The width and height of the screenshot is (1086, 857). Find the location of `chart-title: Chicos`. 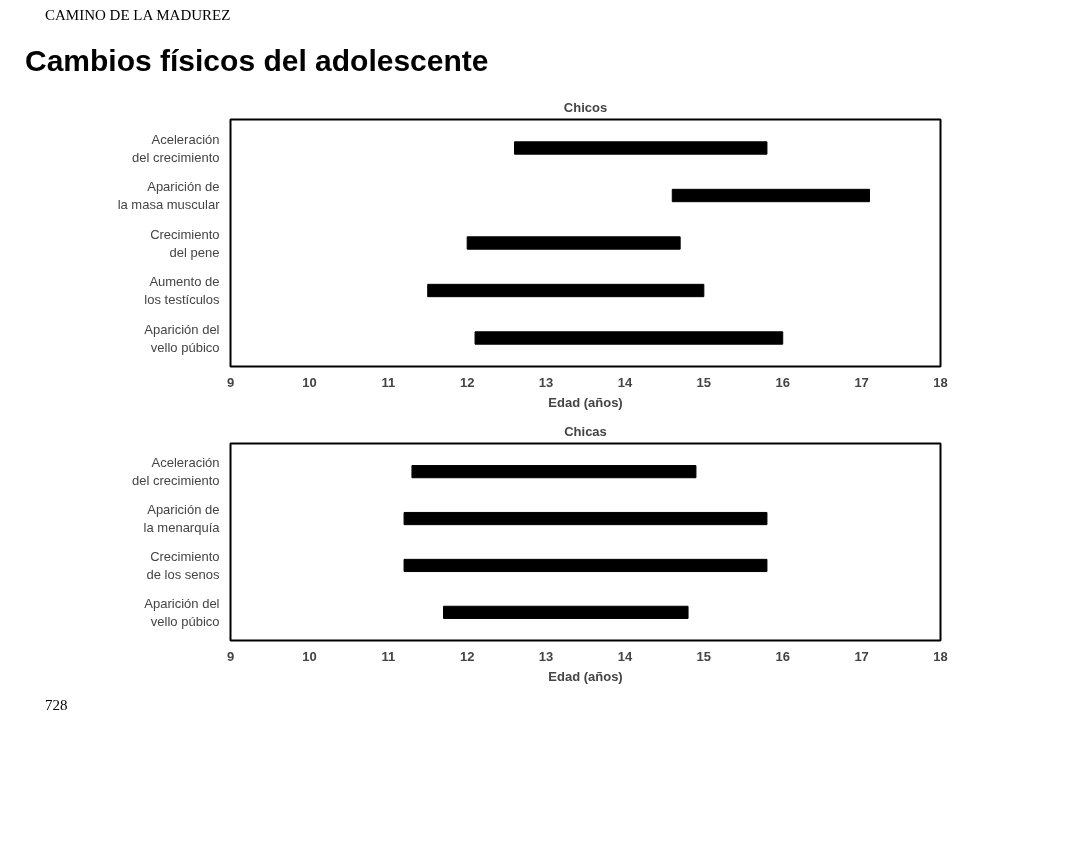

chart-title: Chicos is located at coordinates (585, 107).